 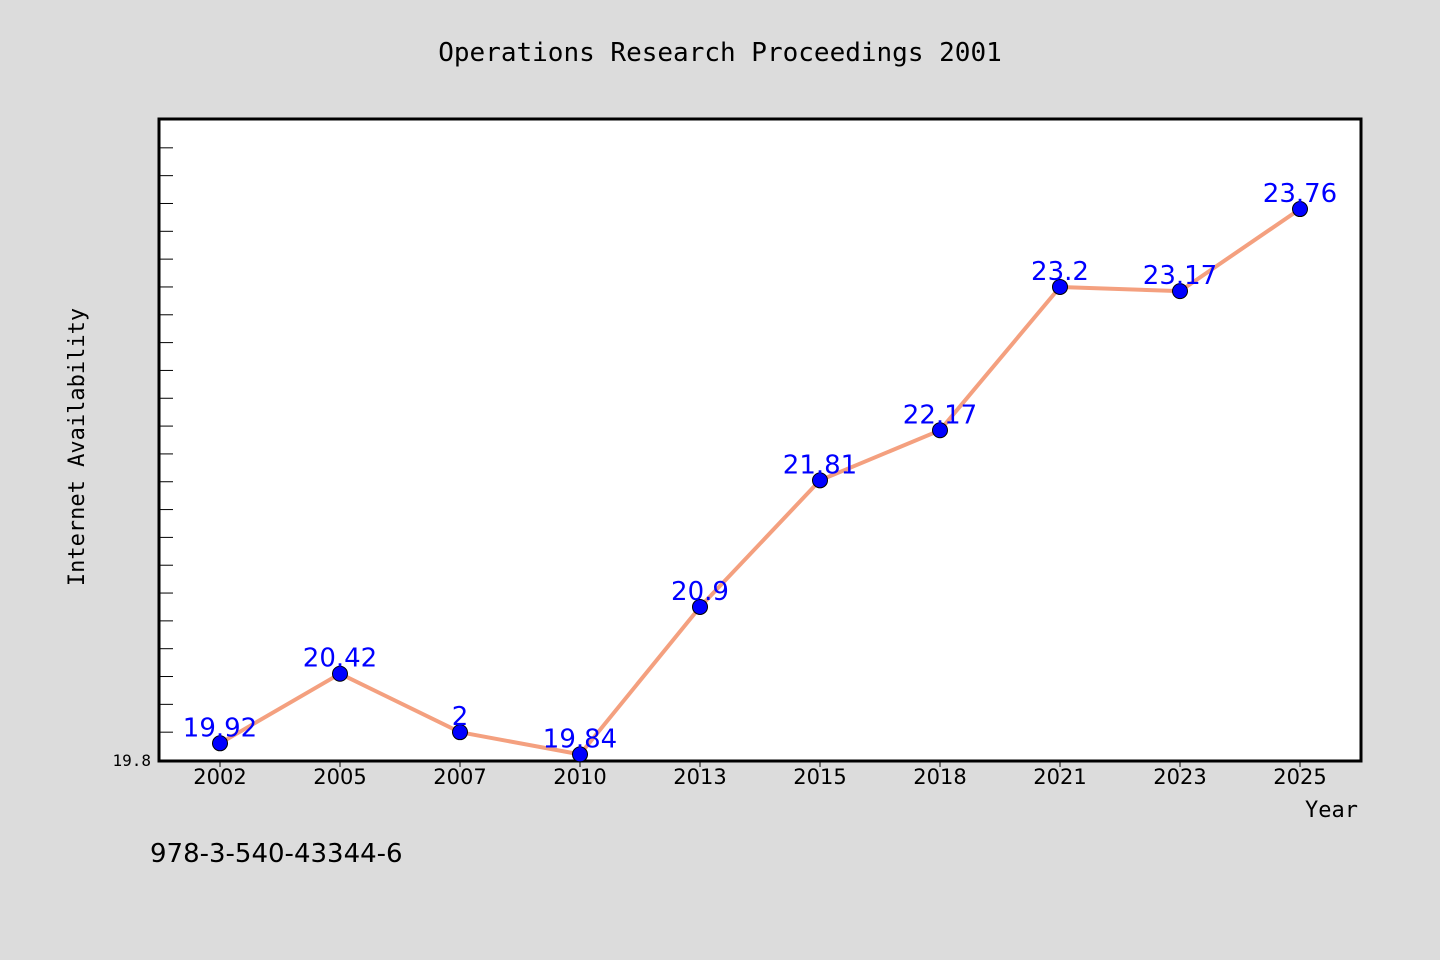 What do you see at coordinates (219, 777) in the screenshot?
I see `x-tick-label: 2002` at bounding box center [219, 777].